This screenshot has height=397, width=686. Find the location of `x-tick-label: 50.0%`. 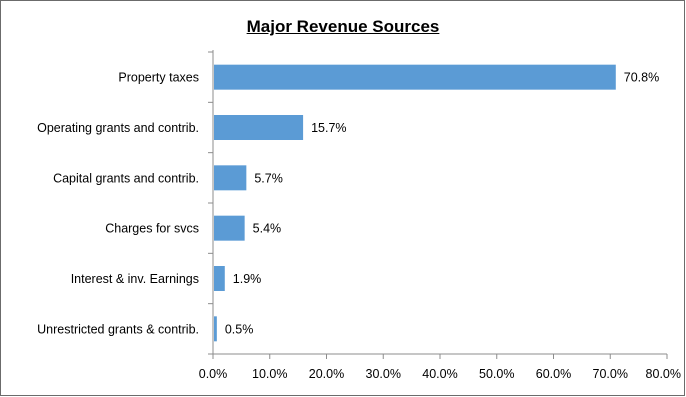

x-tick-label: 50.0% is located at coordinates (496, 374).